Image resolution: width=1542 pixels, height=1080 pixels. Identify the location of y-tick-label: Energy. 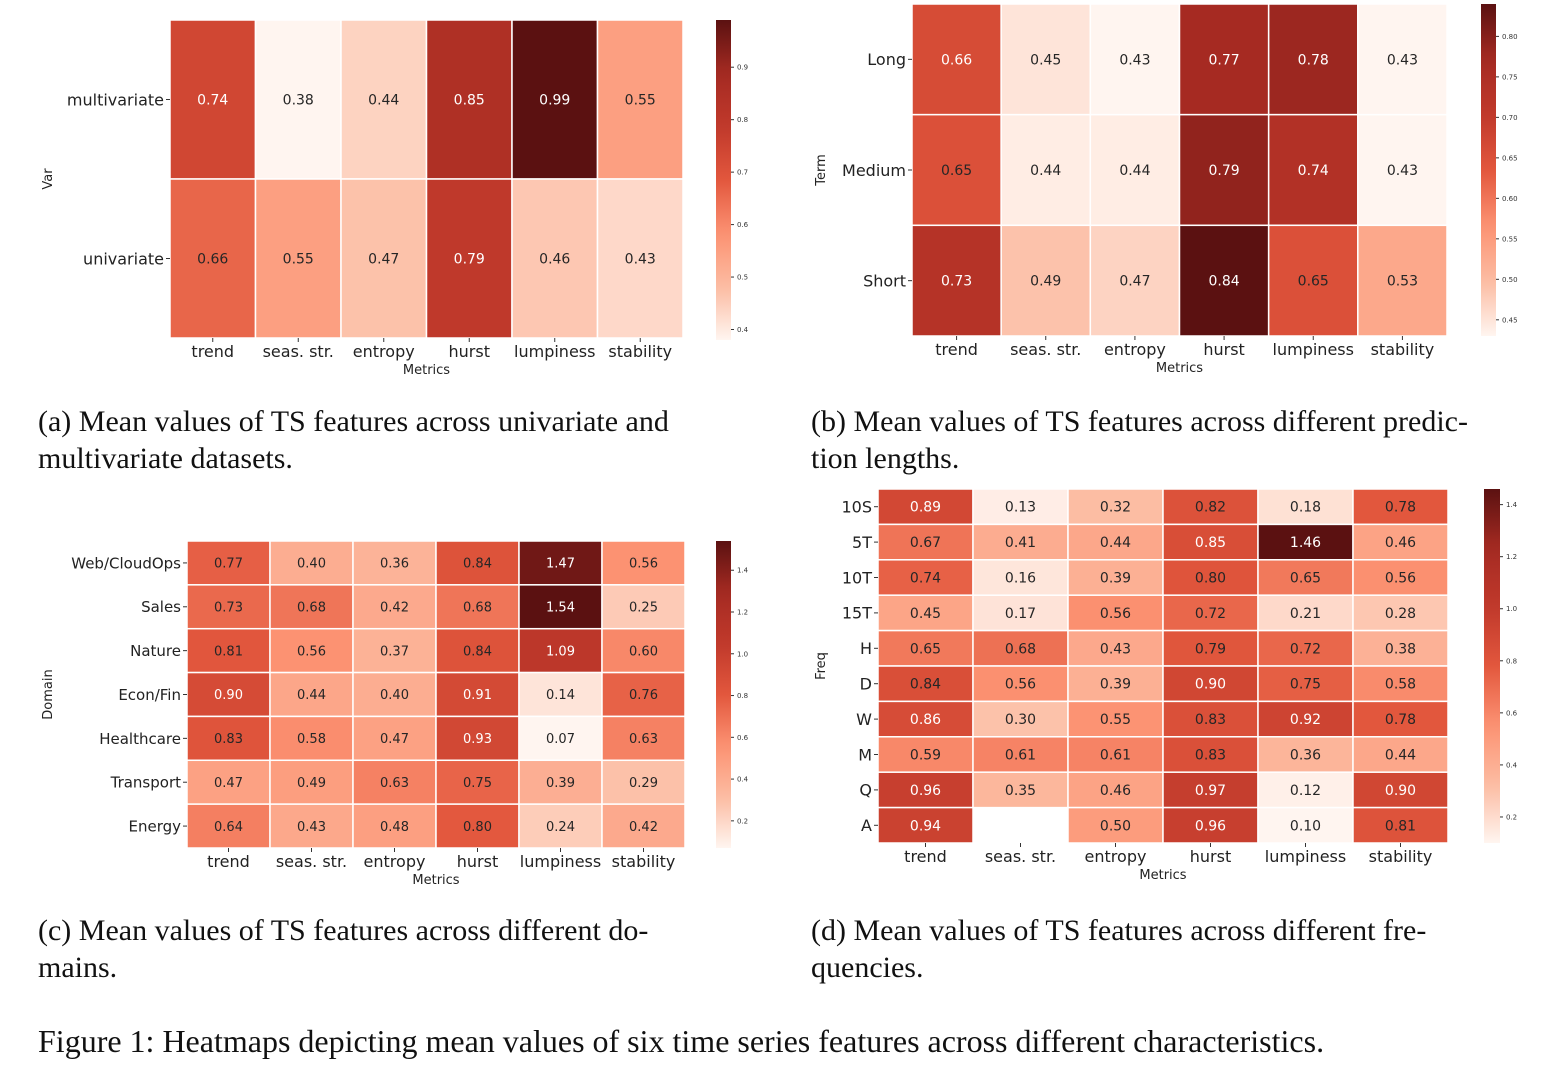
(154, 826).